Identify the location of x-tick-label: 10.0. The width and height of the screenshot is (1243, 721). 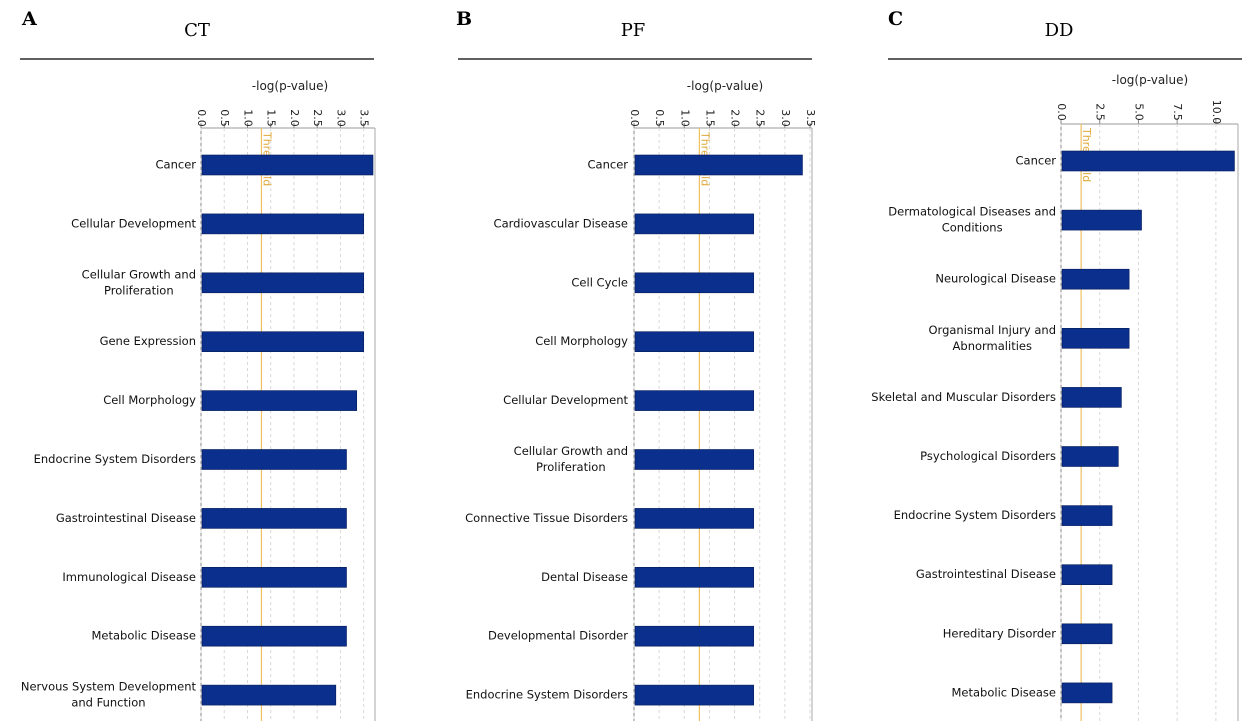
(1216, 112).